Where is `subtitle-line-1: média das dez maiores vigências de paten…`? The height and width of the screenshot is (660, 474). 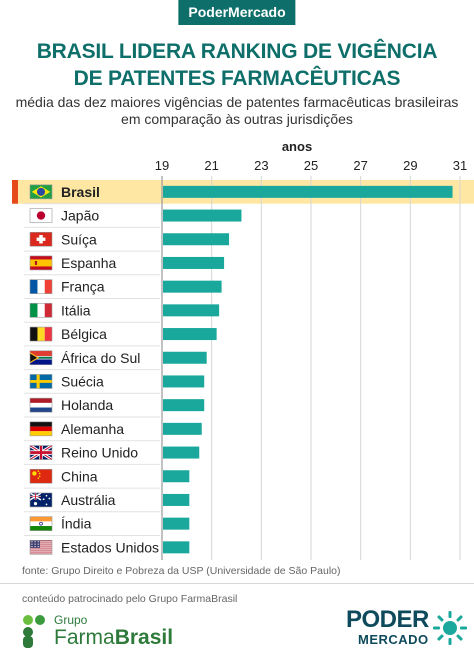
subtitle-line-1: média das dez maiores vigências de paten… is located at coordinates (237, 102).